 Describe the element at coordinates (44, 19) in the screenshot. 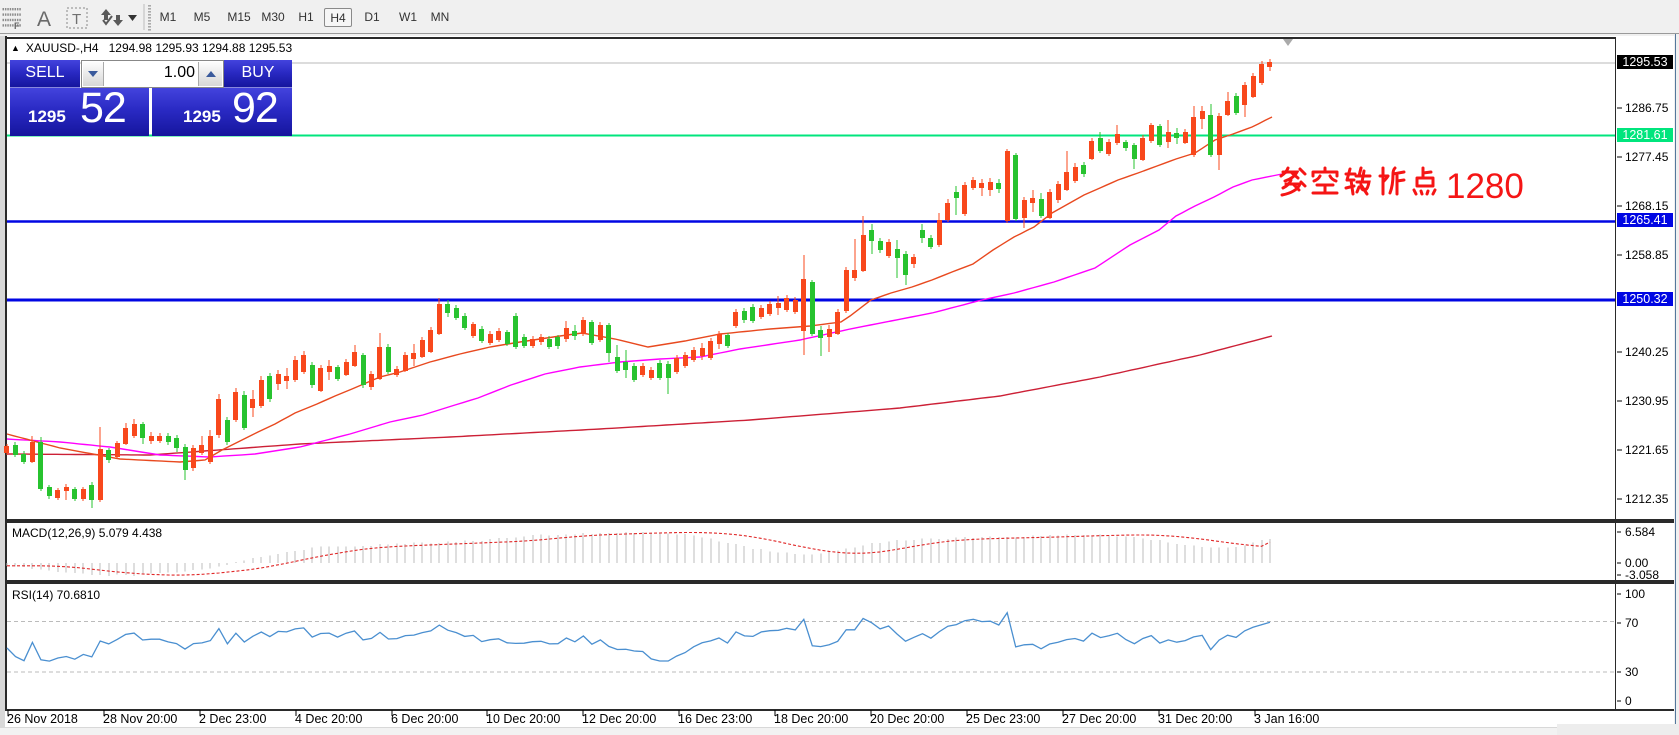

I see `svg-text: A` at that location.